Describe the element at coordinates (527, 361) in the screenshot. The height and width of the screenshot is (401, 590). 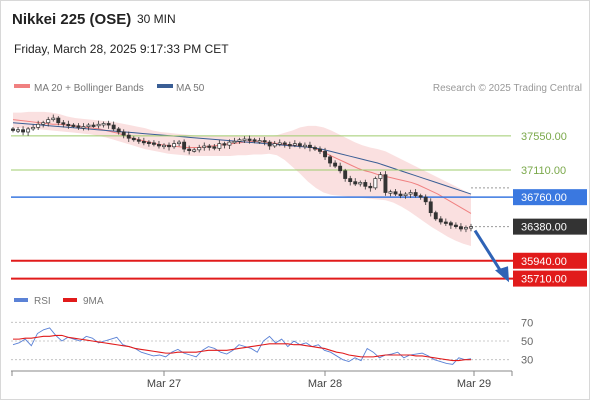
I see `rsi-tick-30: 30` at that location.